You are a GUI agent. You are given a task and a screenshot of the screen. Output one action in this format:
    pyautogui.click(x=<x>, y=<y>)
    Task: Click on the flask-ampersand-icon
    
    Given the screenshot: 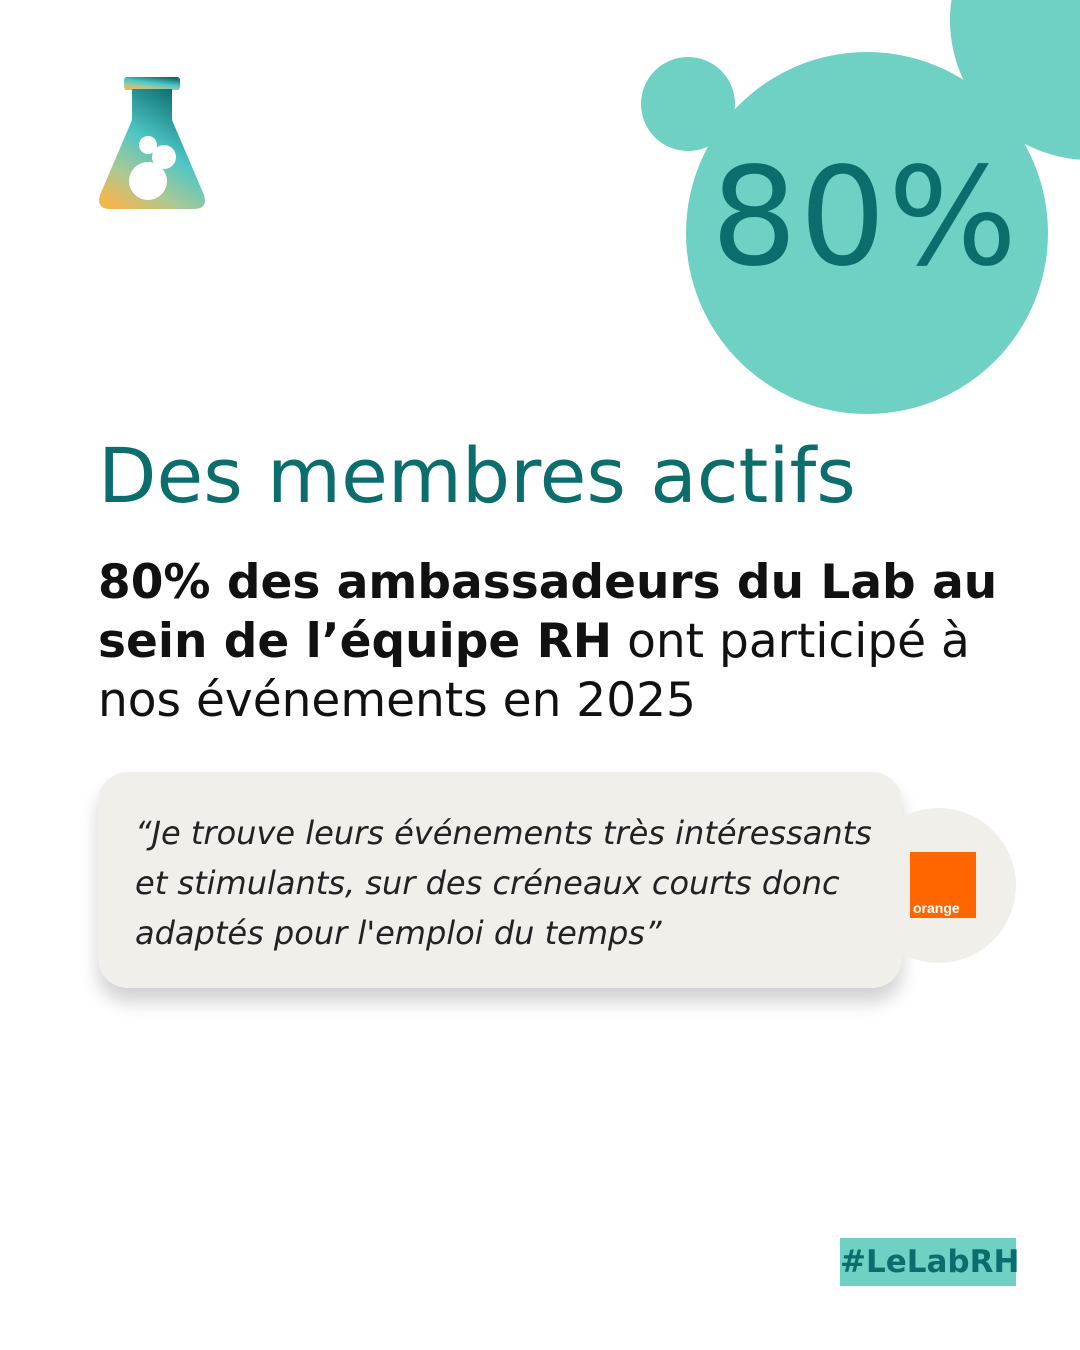 What is the action you would take?
    pyautogui.click(x=152, y=146)
    